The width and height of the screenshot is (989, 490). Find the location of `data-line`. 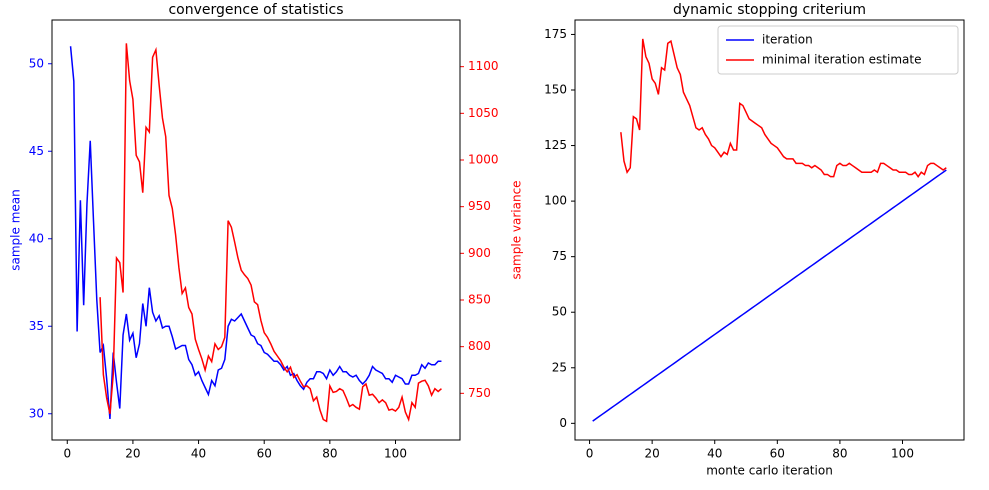

data-line is located at coordinates (783, 108).